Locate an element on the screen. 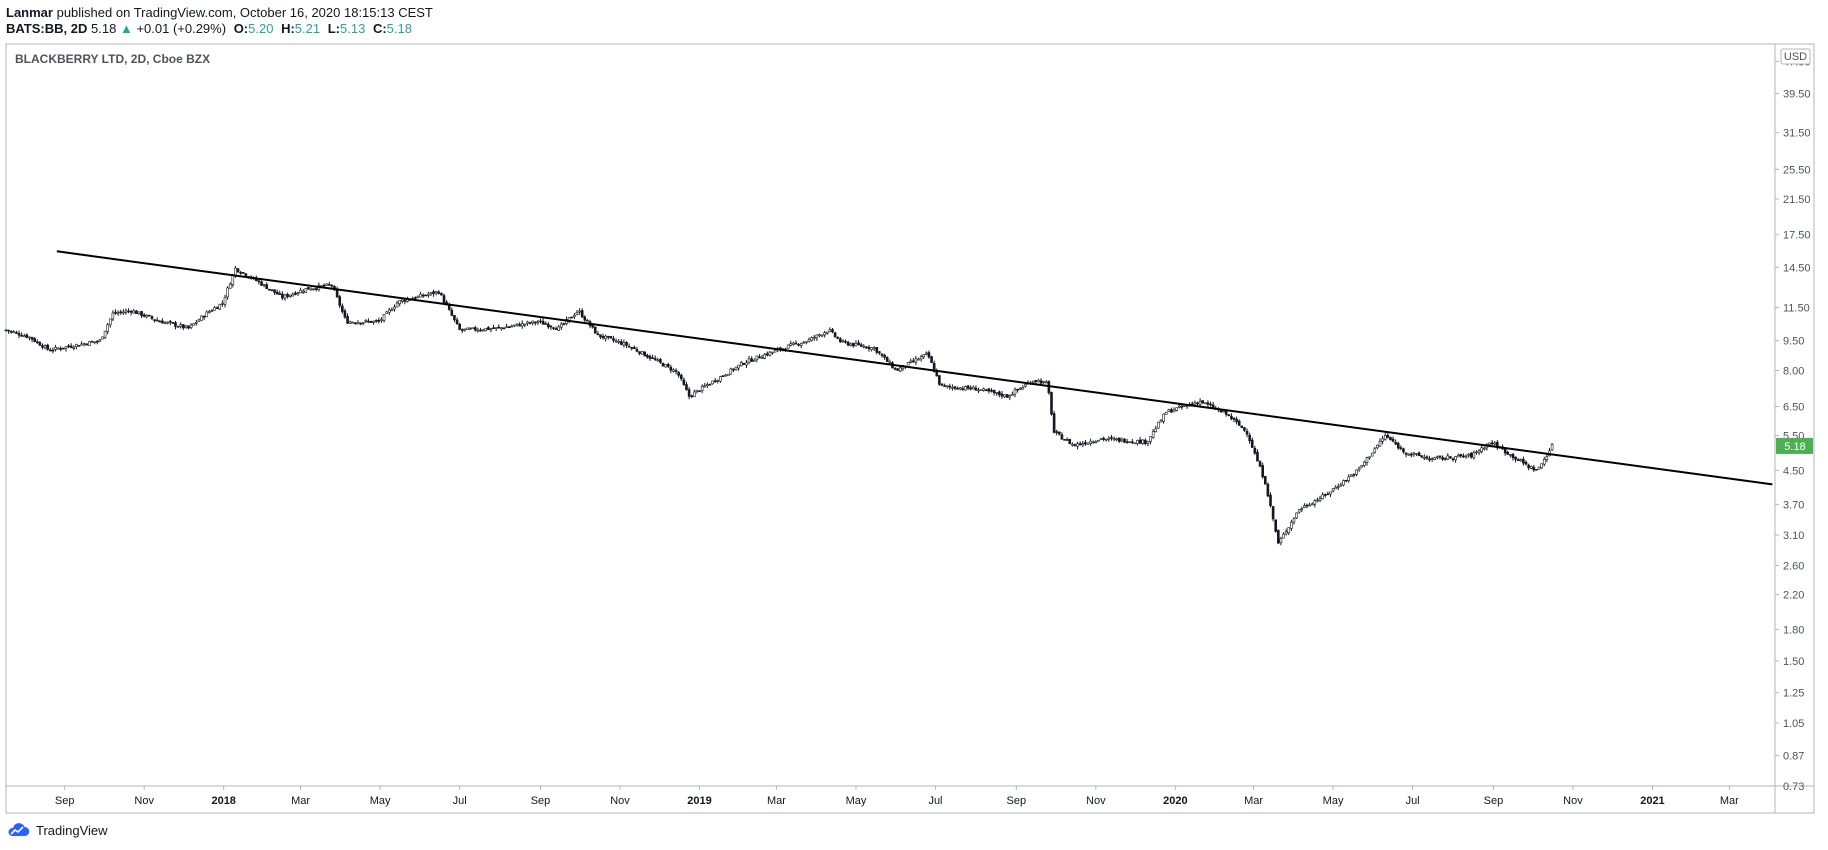 The width and height of the screenshot is (1828, 850). chart-title: BLACKBERRY LTD, 2D, Cboe BZX is located at coordinates (113, 59).